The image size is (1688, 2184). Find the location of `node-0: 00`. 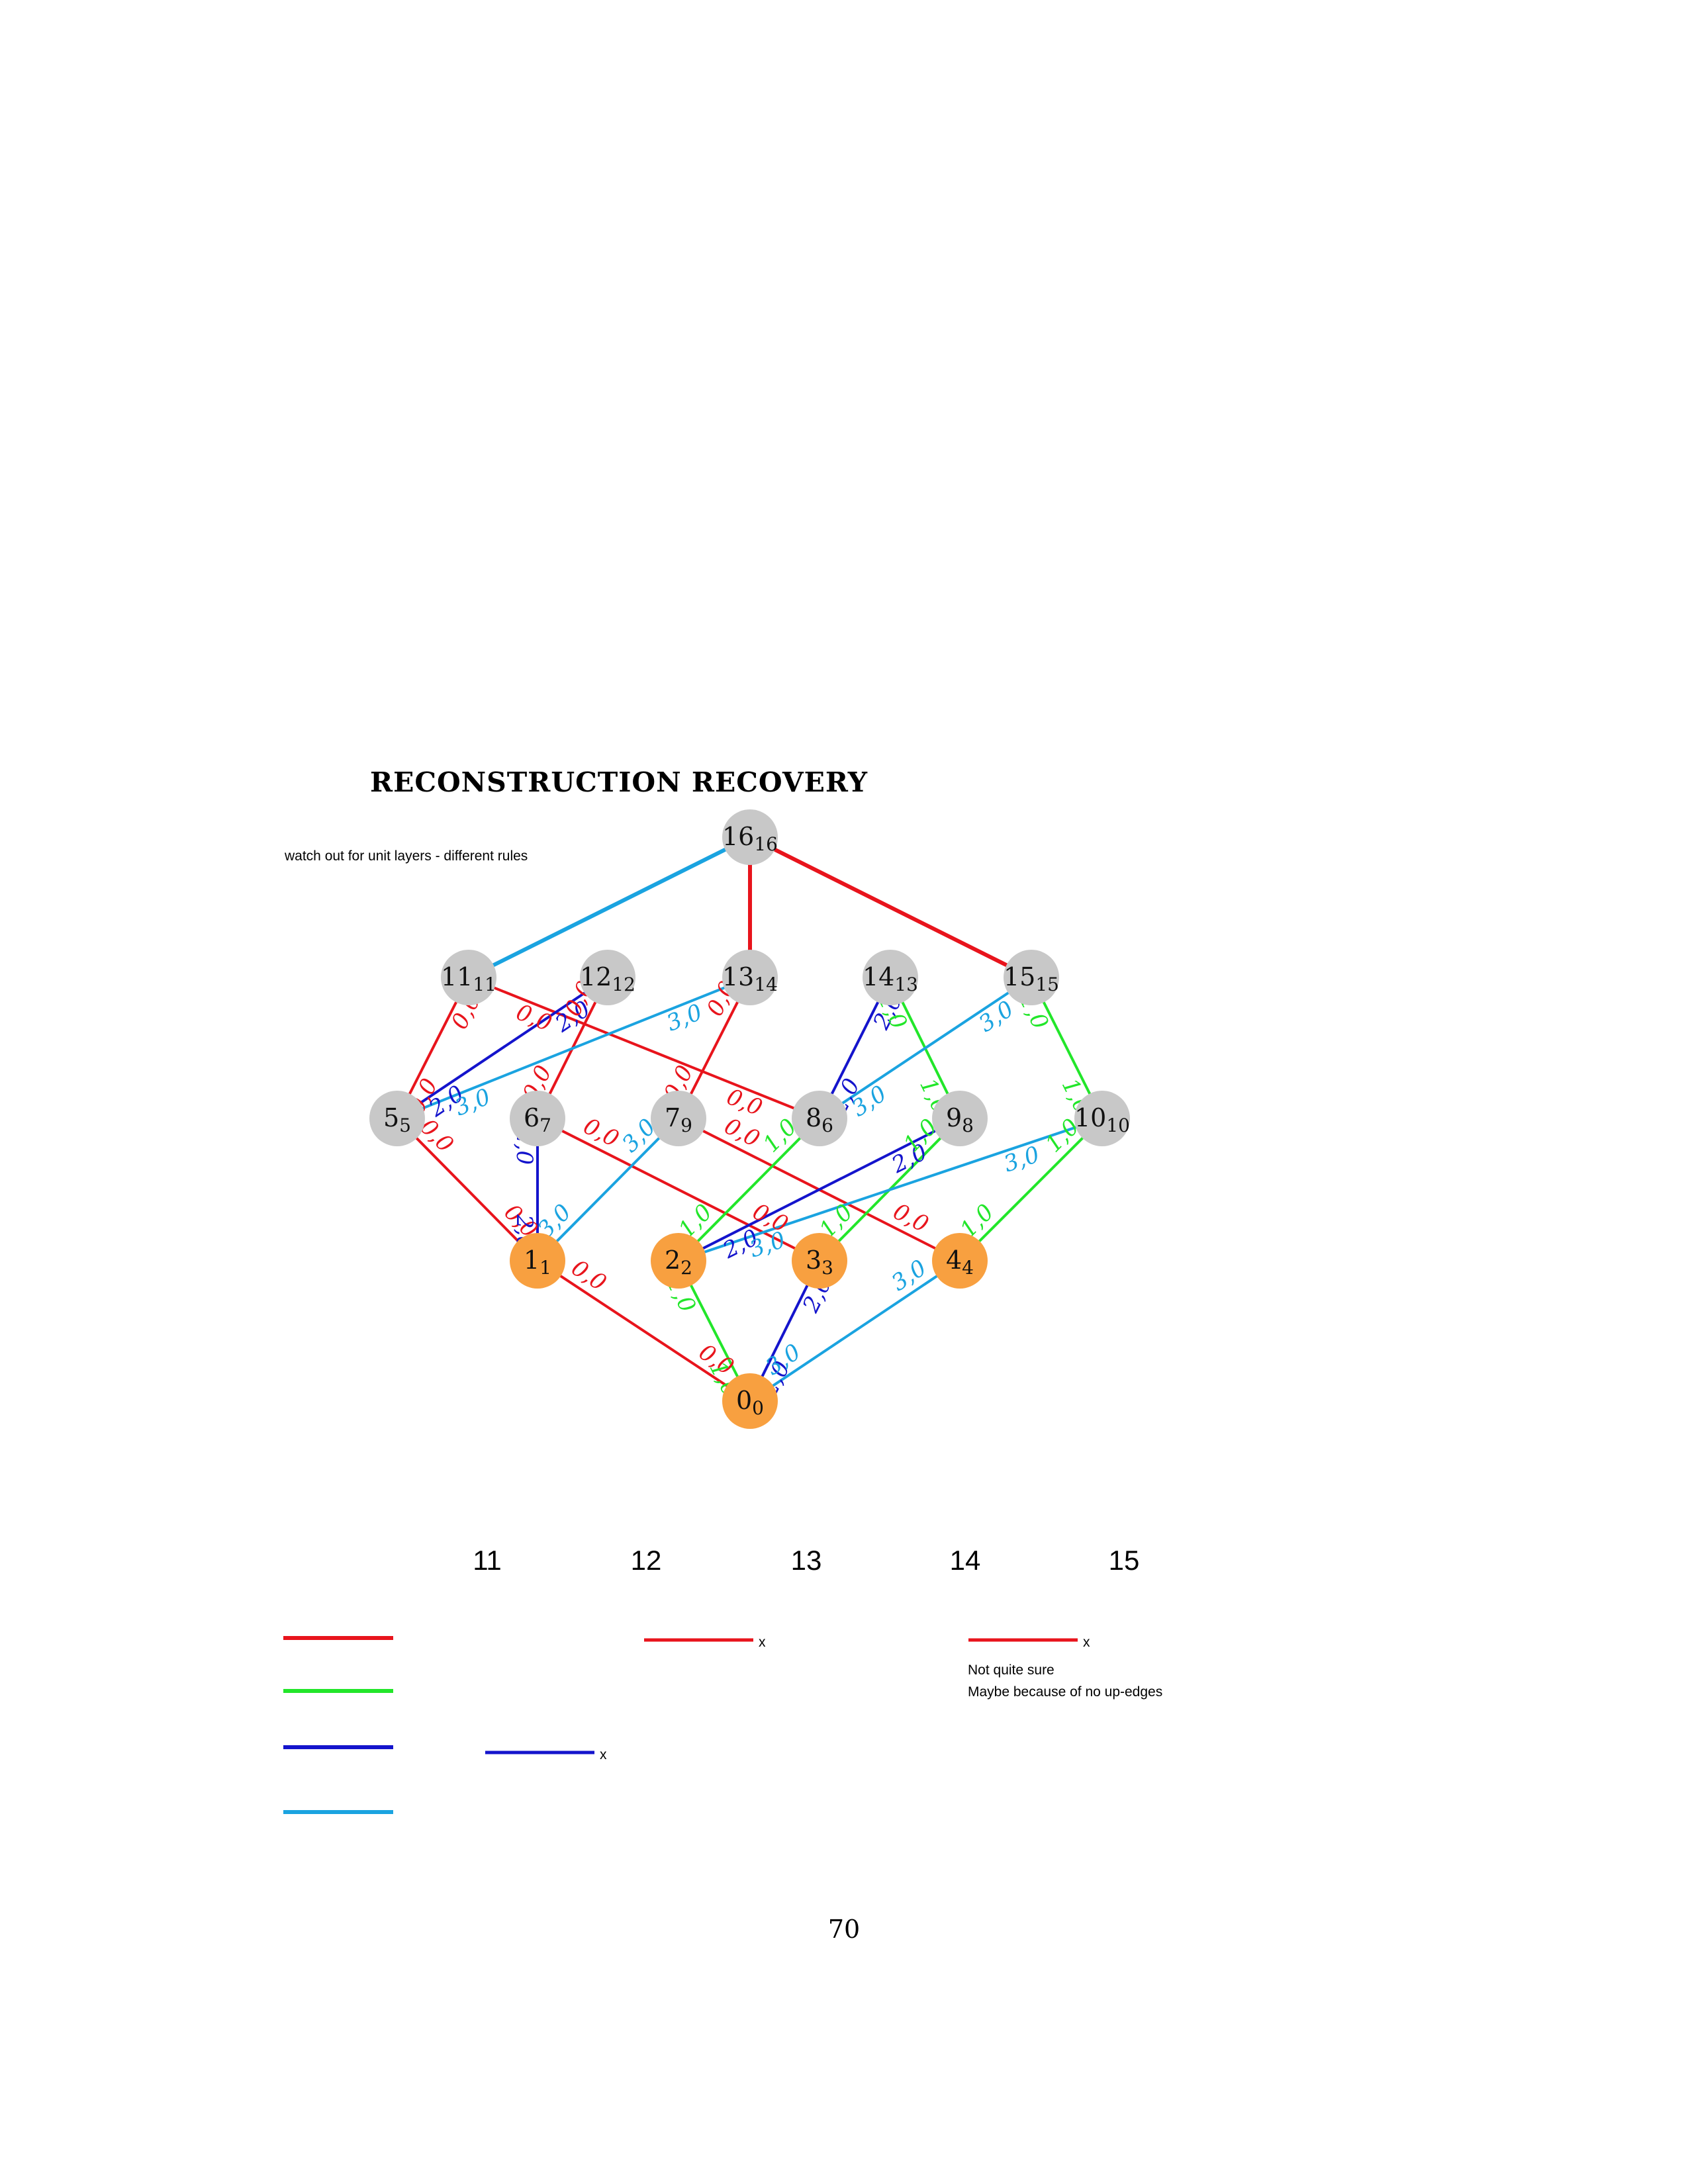

node-0: 00 is located at coordinates (750, 1401).